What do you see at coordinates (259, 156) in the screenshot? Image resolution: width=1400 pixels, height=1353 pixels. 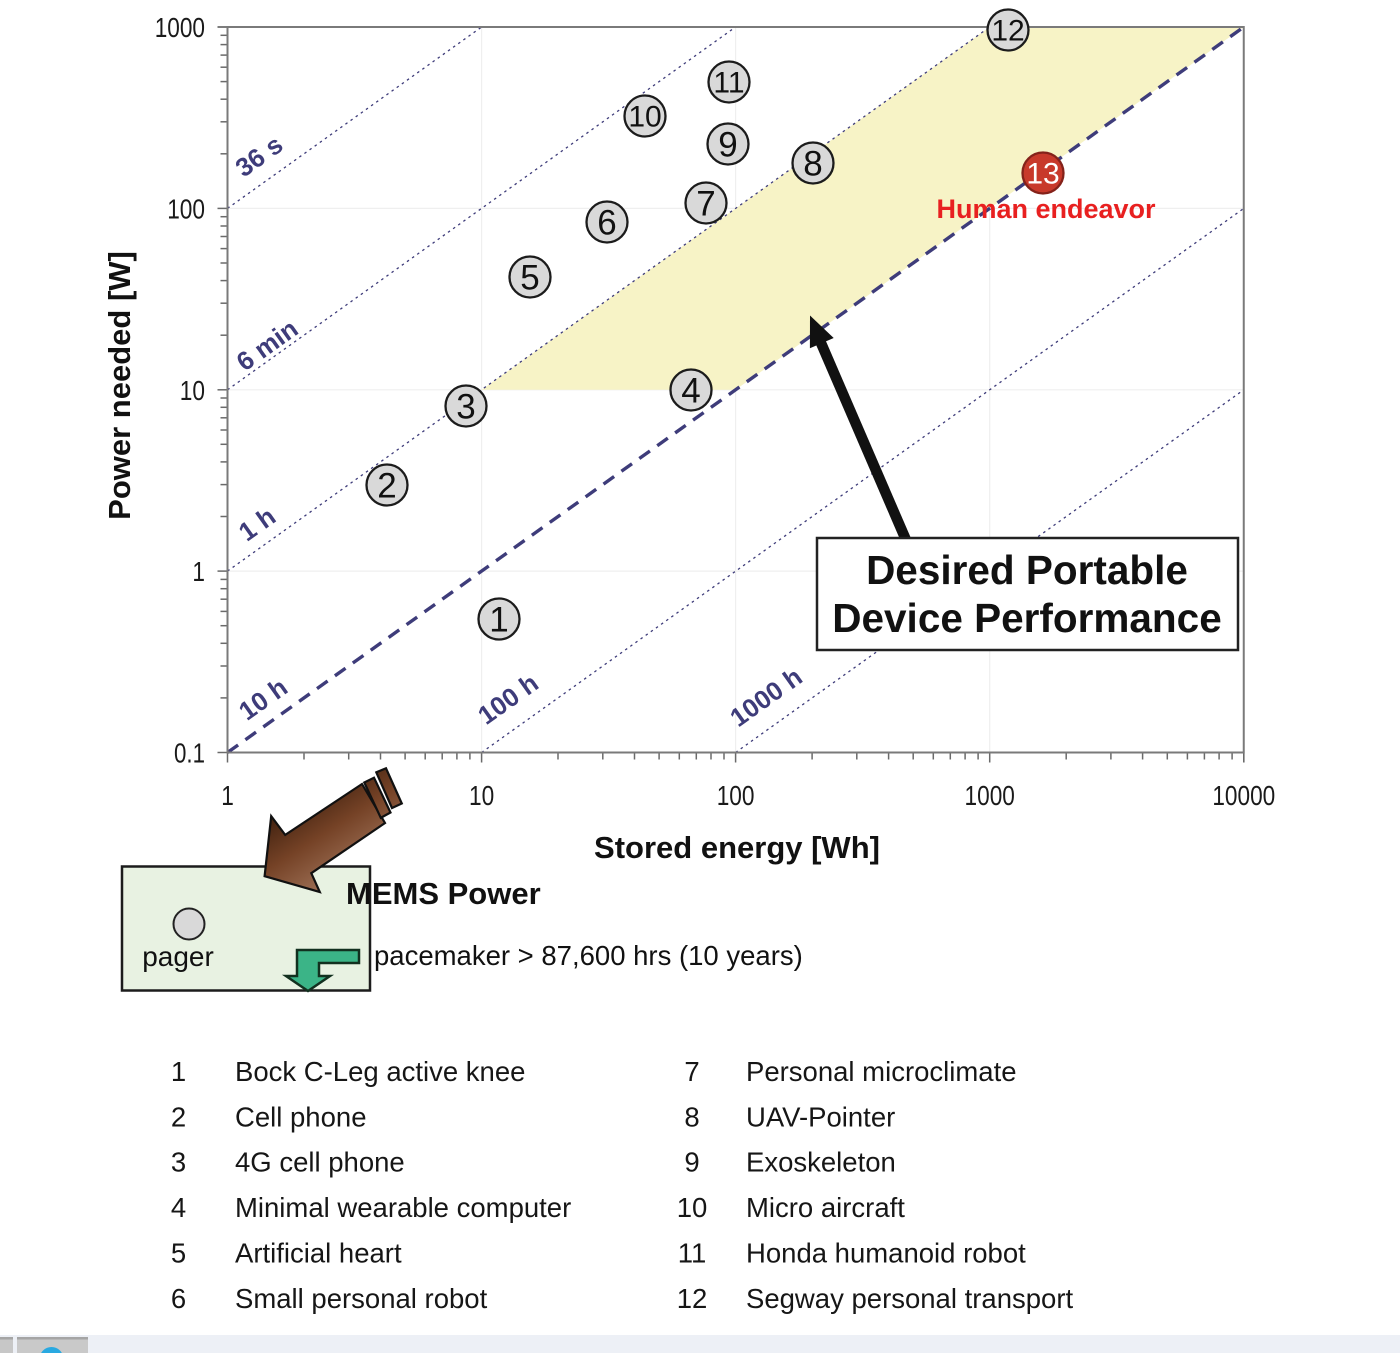 I see `svg-text: 36 s` at bounding box center [259, 156].